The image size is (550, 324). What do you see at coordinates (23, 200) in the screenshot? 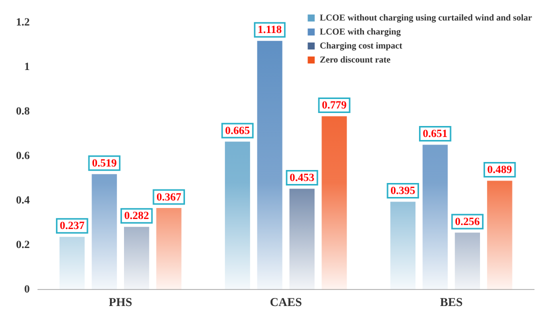
I see `y-tick-label: 0.4` at bounding box center [23, 200].